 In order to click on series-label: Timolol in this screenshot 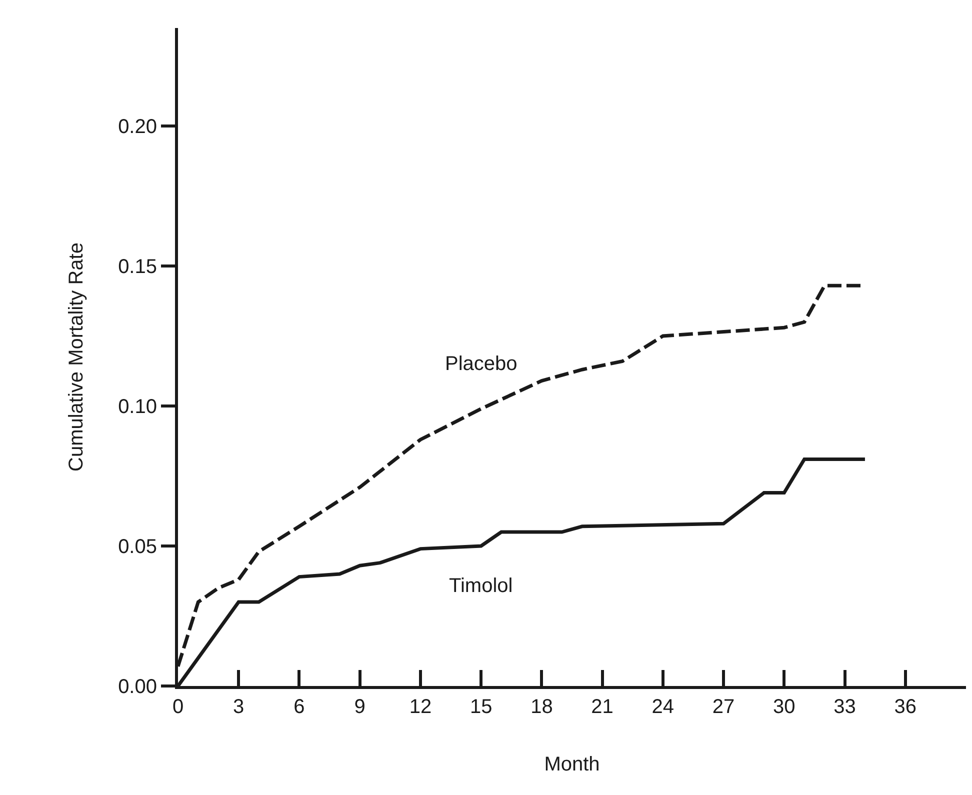, I will do `click(481, 586)`.